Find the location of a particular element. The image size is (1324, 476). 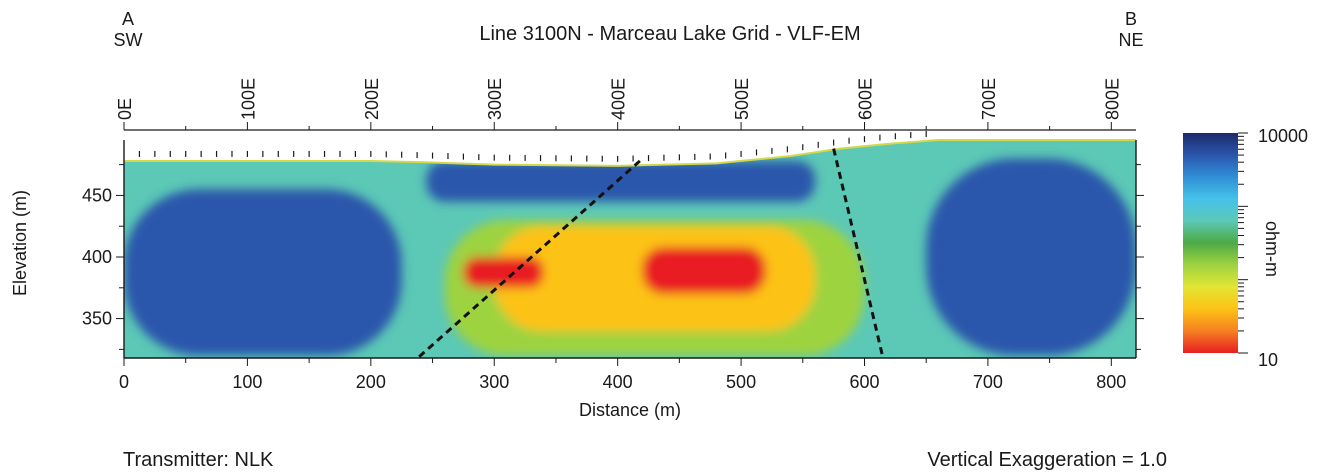

x-tick-label: 800 is located at coordinates (1111, 382).